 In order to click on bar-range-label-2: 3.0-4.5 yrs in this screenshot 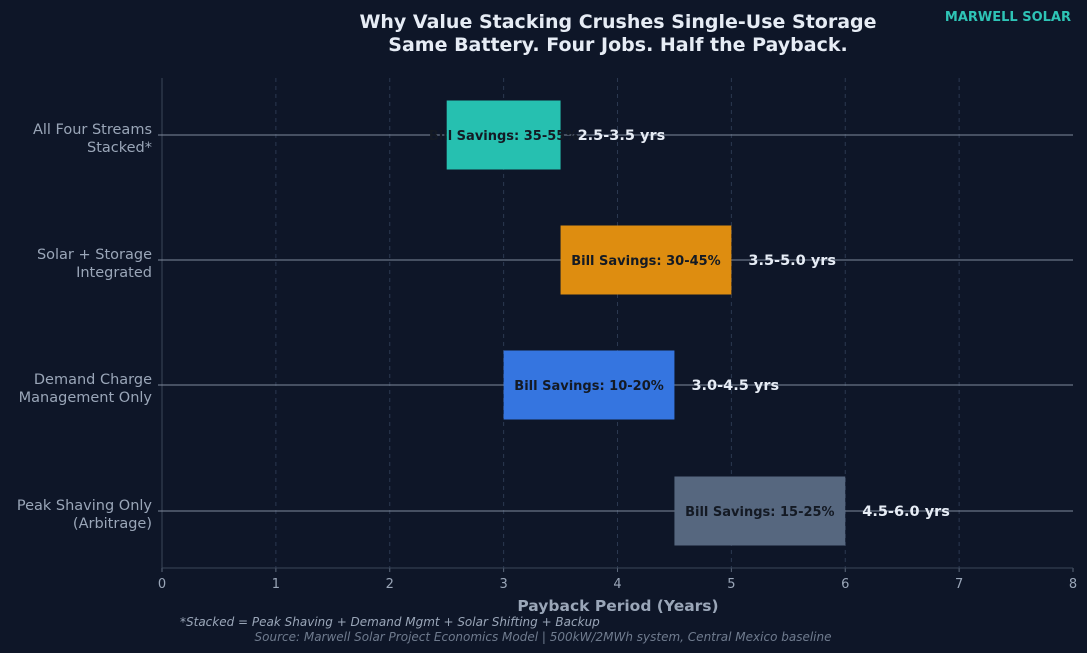, I will do `click(735, 386)`.